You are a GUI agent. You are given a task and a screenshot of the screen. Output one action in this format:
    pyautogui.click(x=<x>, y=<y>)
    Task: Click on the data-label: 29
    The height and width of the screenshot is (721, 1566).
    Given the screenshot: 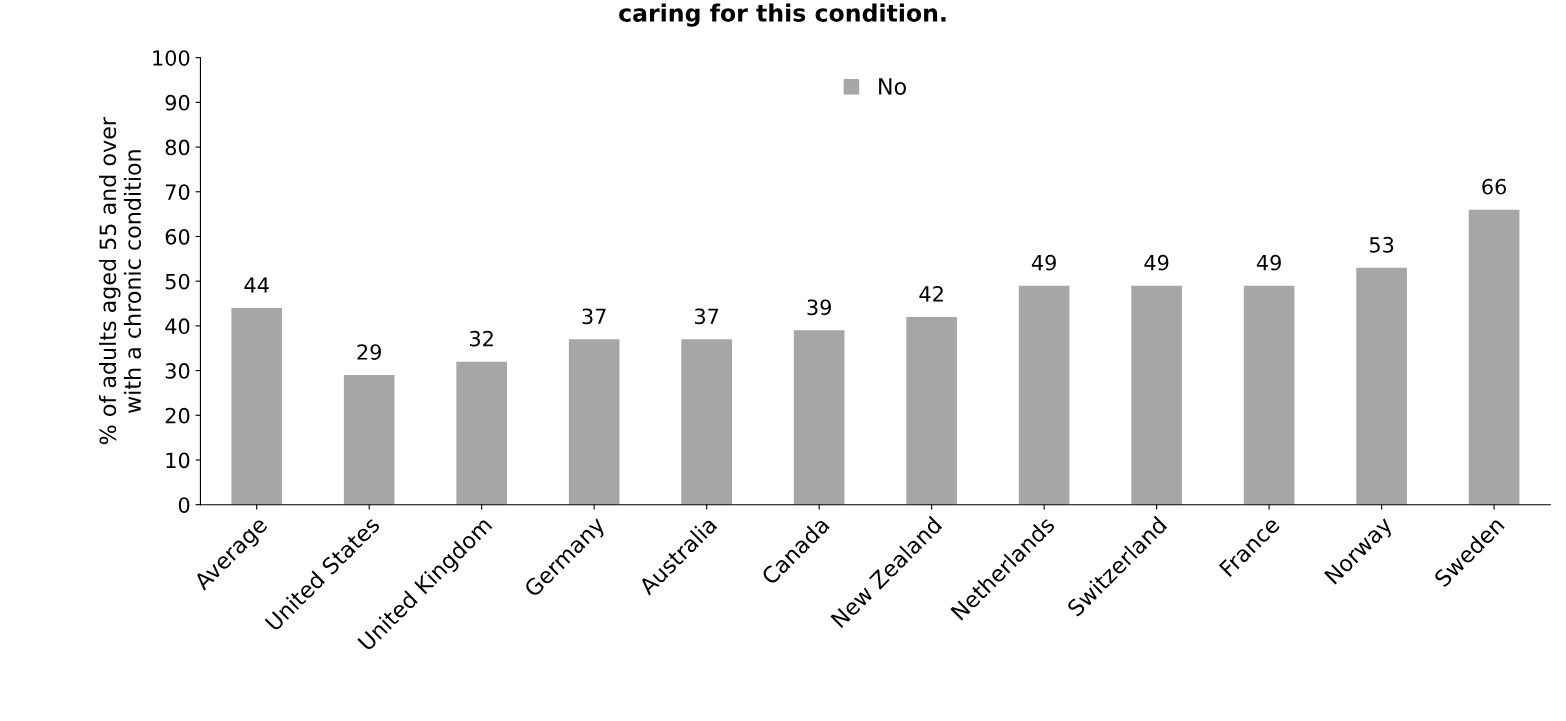 What is the action you would take?
    pyautogui.click(x=369, y=352)
    